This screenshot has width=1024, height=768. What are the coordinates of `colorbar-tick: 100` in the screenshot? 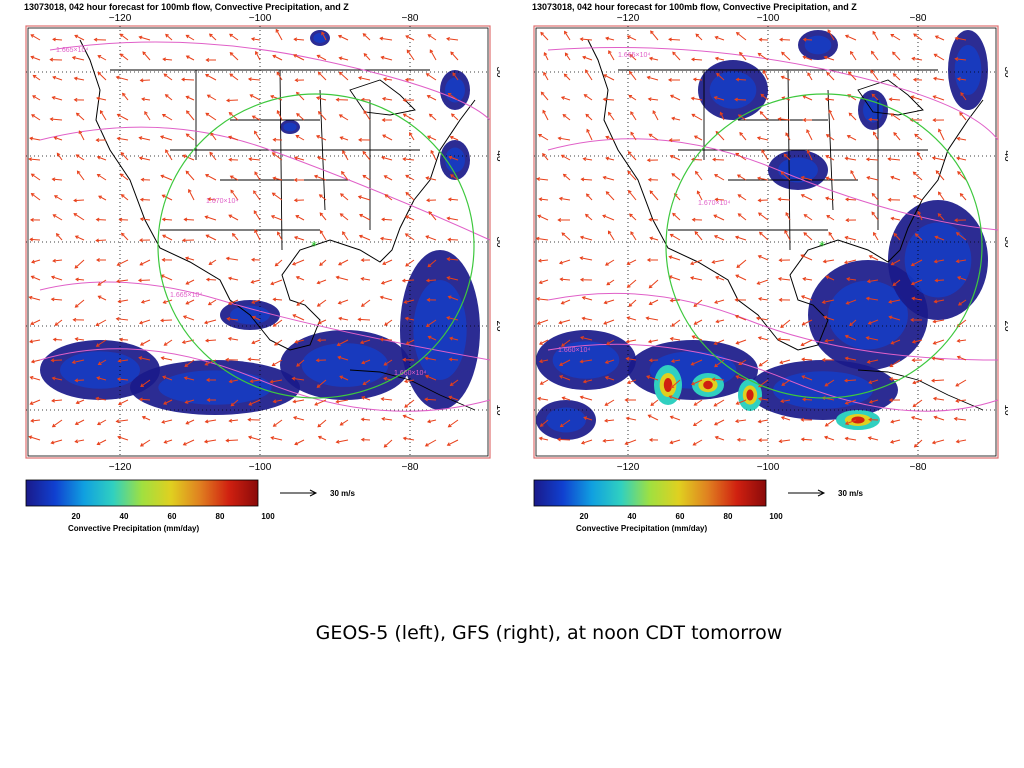 It's located at (268, 516).